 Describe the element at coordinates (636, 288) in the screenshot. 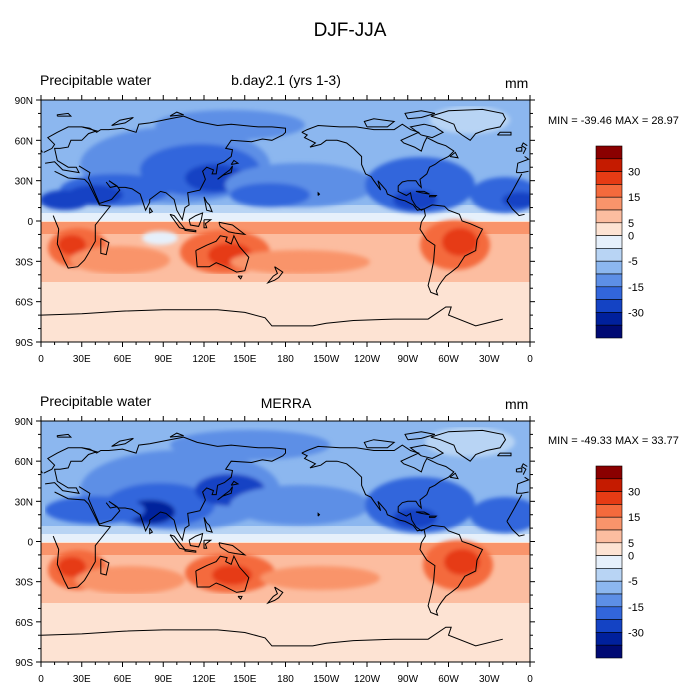

I see `panel1-colorbar-label: -15` at that location.